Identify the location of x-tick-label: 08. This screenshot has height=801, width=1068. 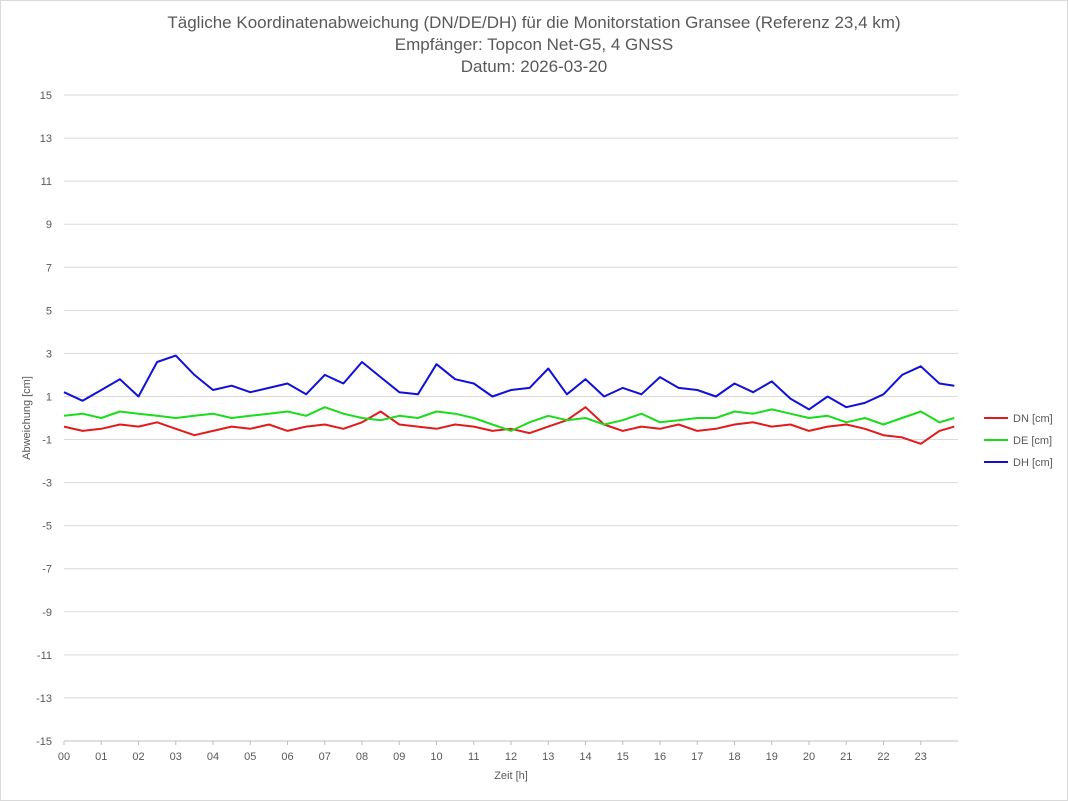
(362, 757).